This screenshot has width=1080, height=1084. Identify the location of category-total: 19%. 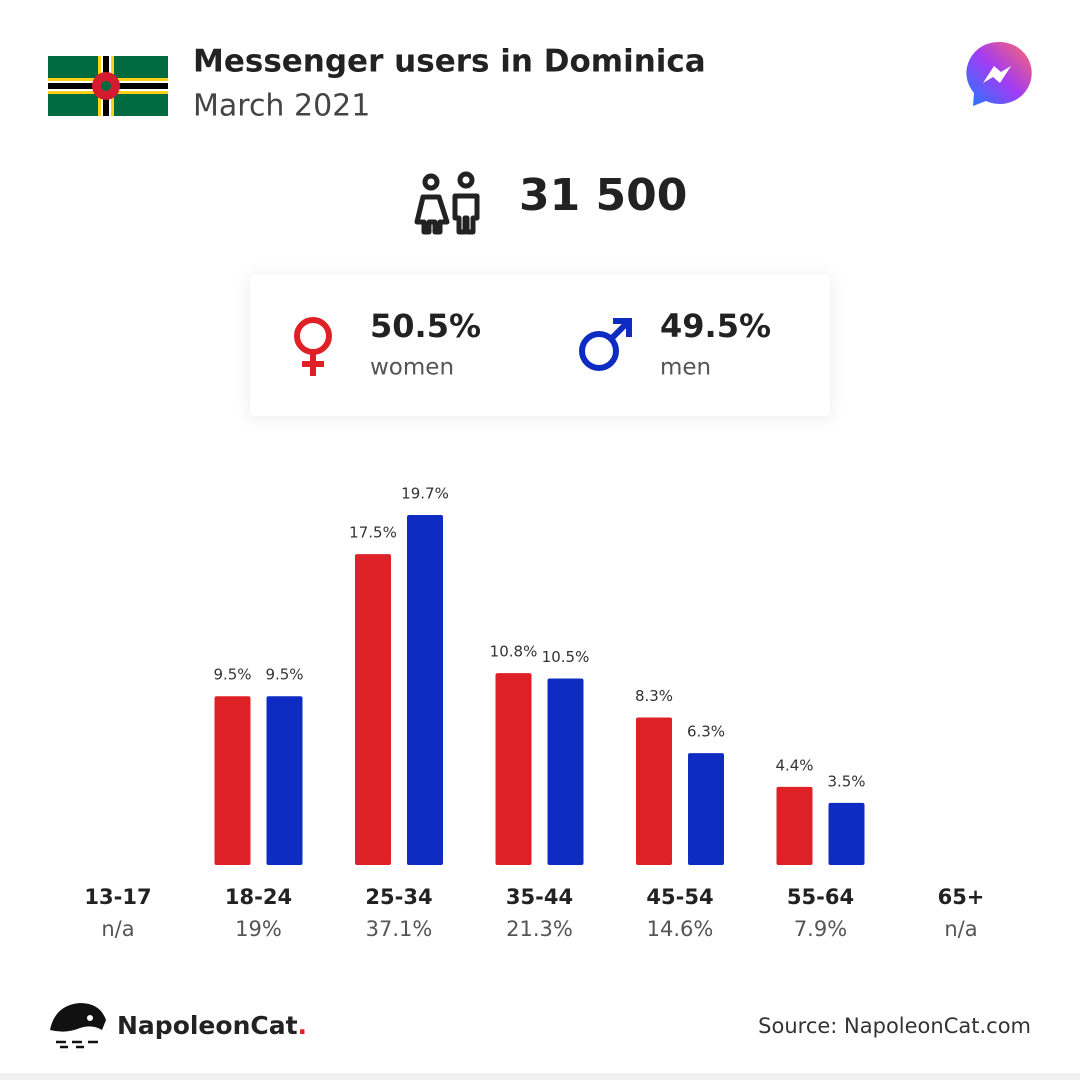
(258, 929).